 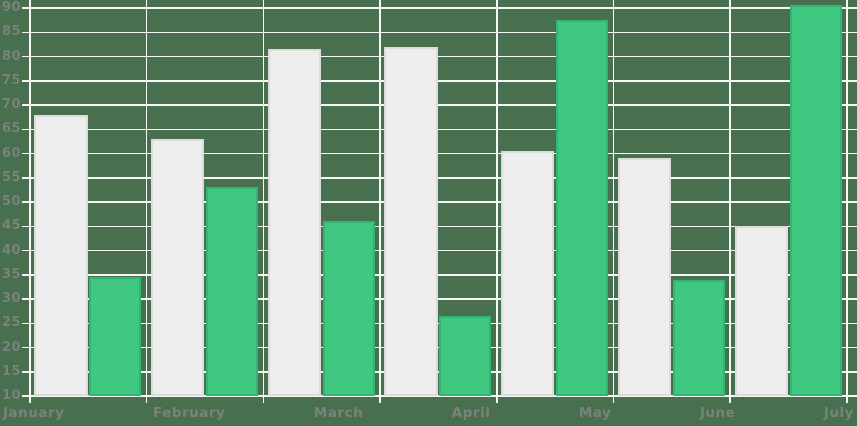 What do you see at coordinates (644, 277) in the screenshot?
I see `bar-june-light-gray-series` at bounding box center [644, 277].